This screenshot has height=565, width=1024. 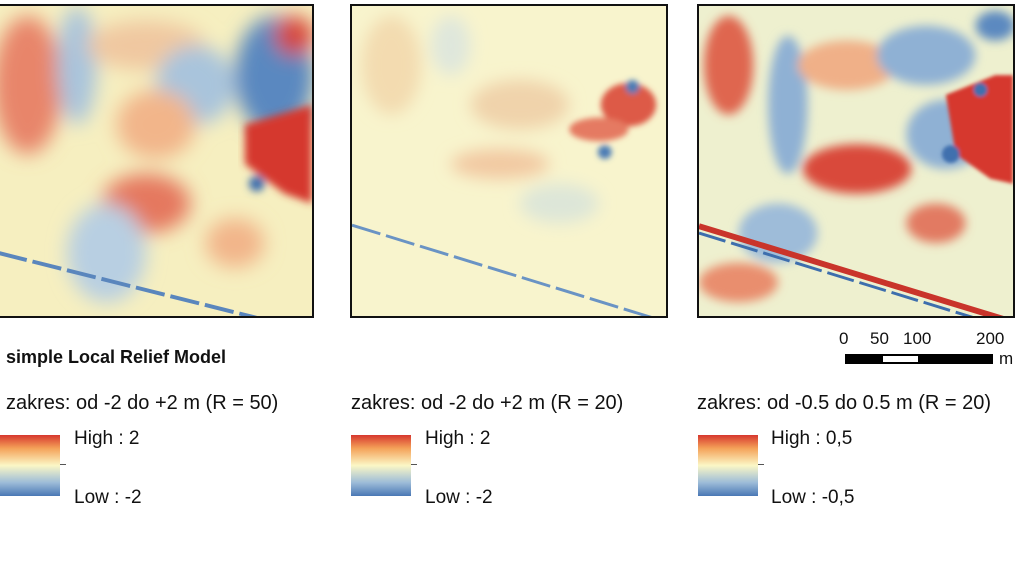 I want to click on legend-low-1: Low : -2, so click(x=108, y=497).